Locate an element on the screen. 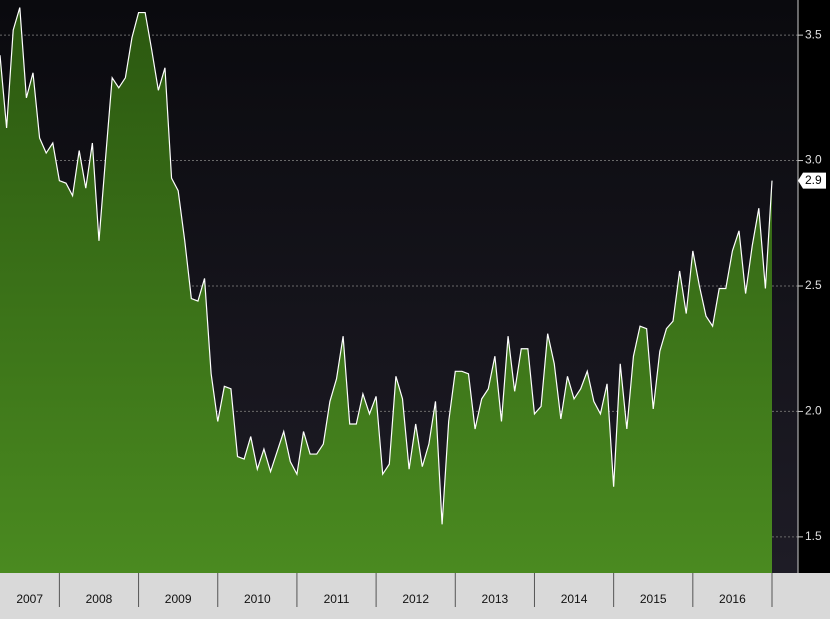  x-tick-label: 2007 is located at coordinates (29, 599).